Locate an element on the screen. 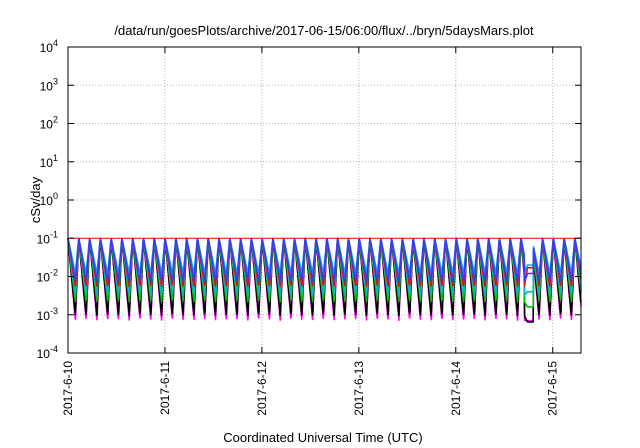 The width and height of the screenshot is (640, 448). y-tick-label: 10⁰ is located at coordinates (49, 199).